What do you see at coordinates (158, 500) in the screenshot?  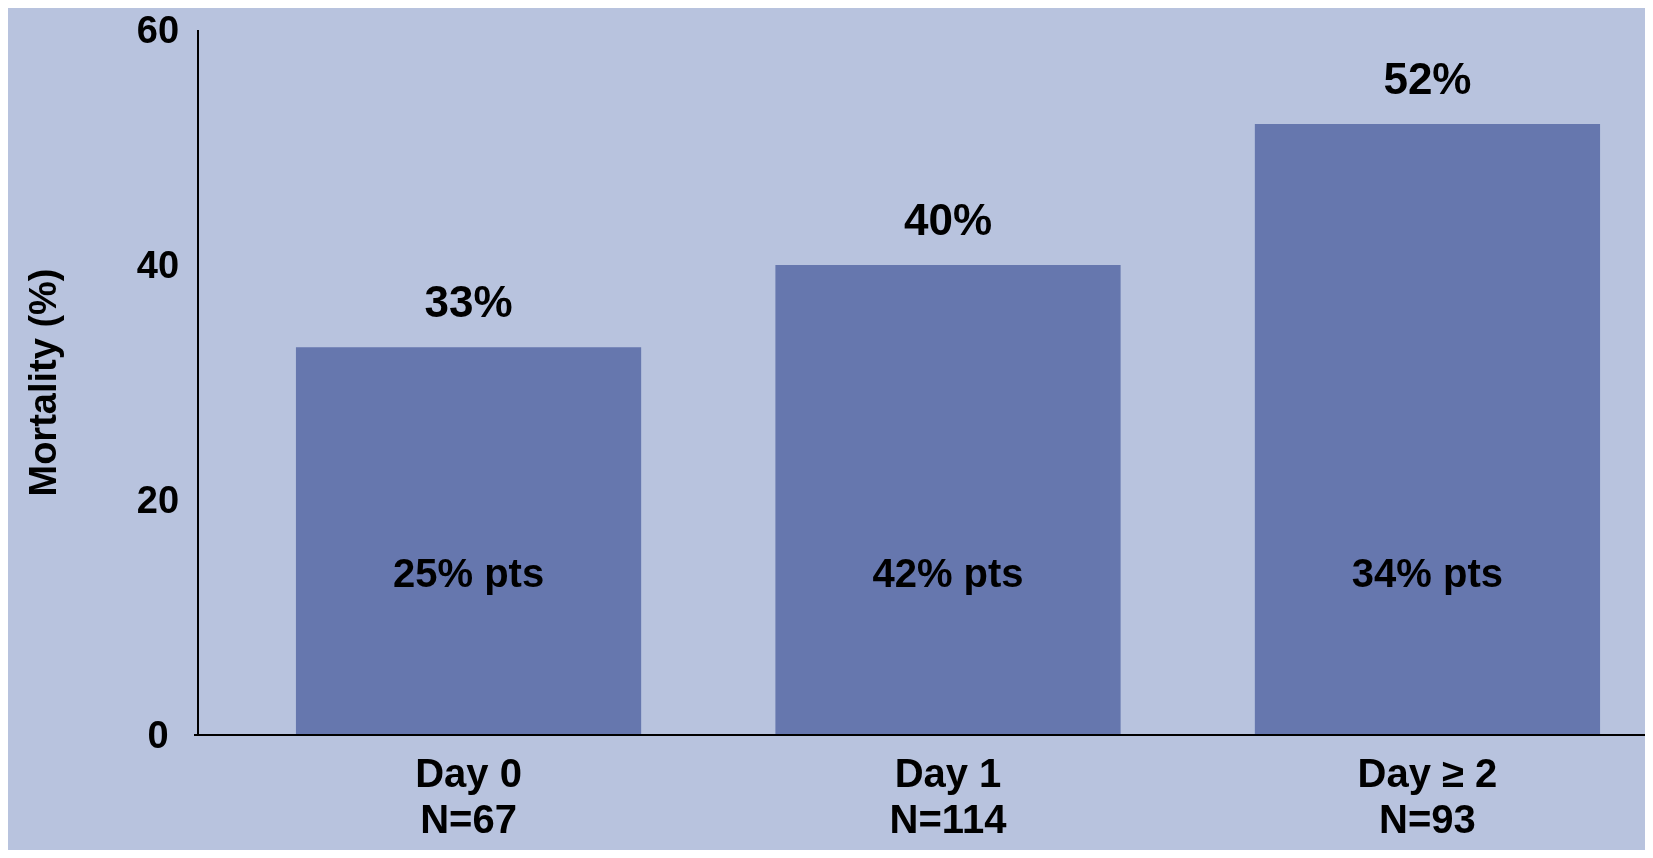 I see `y-tick-label: 20` at bounding box center [158, 500].